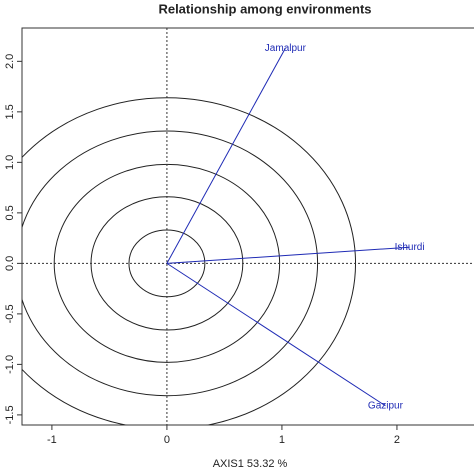 The width and height of the screenshot is (474, 474). I want to click on point-label: Ishurdi, so click(410, 247).